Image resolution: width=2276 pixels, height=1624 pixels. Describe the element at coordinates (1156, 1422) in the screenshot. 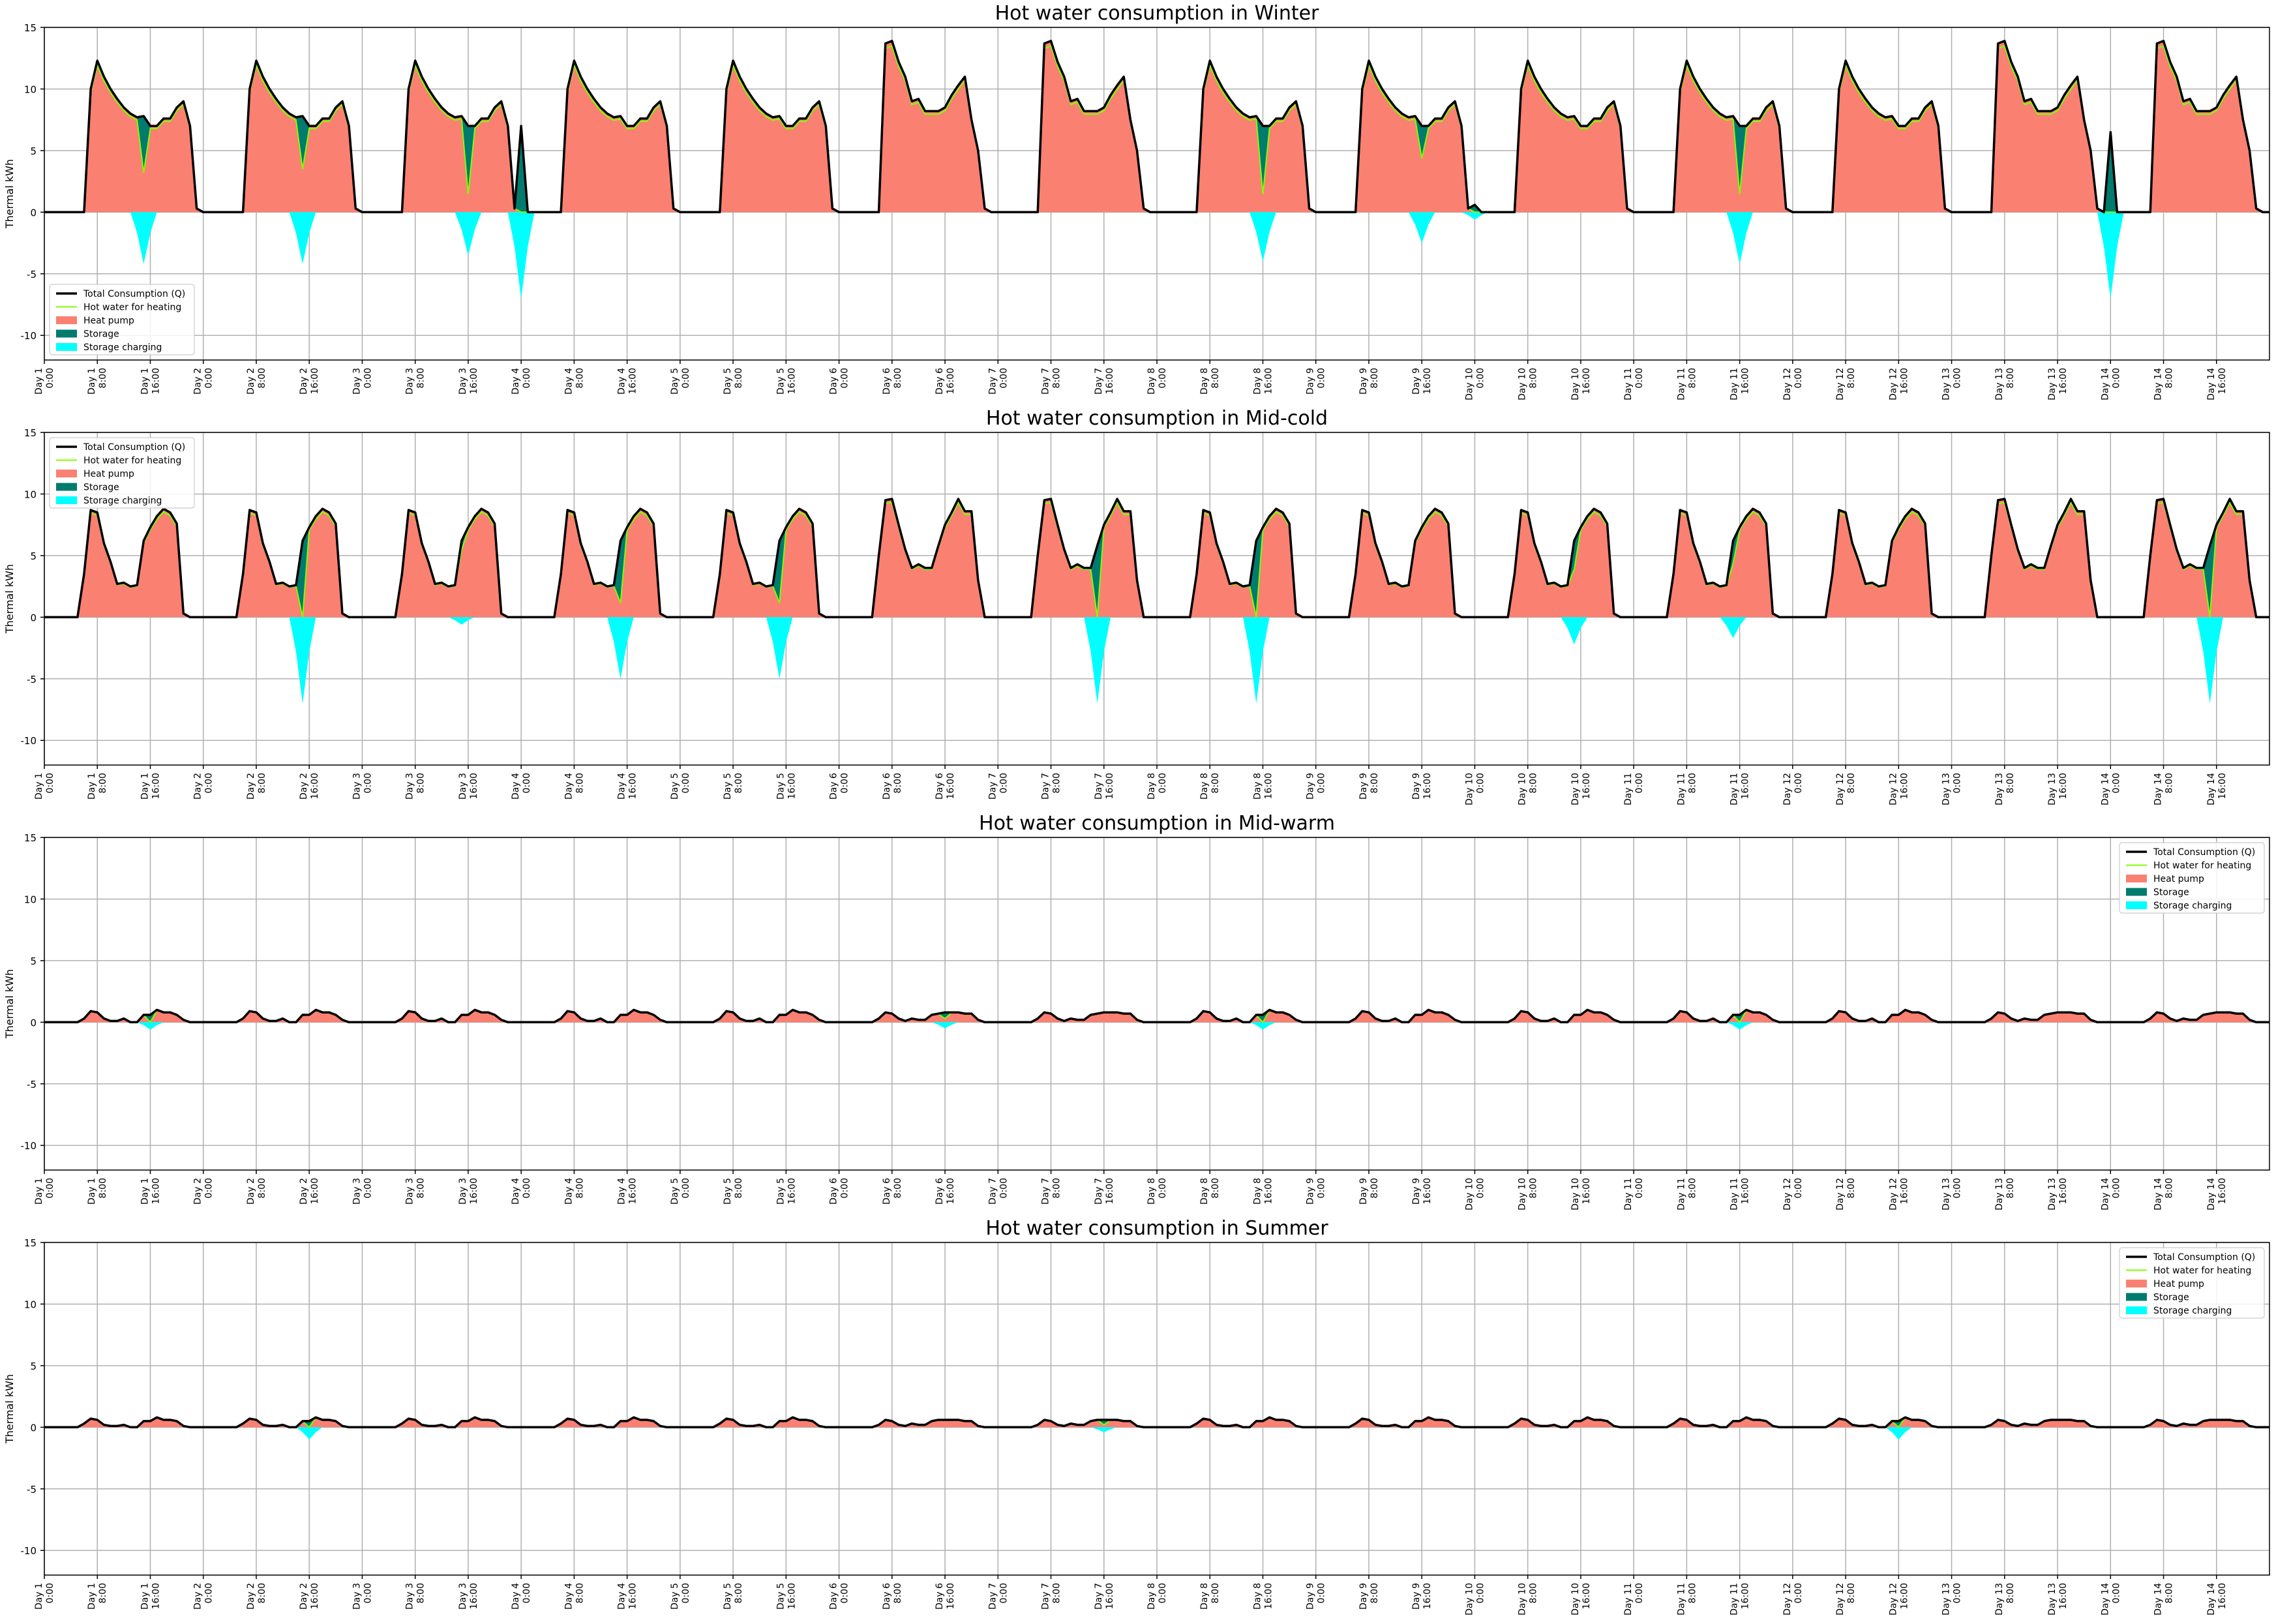

I see `total-consumption-line` at that location.